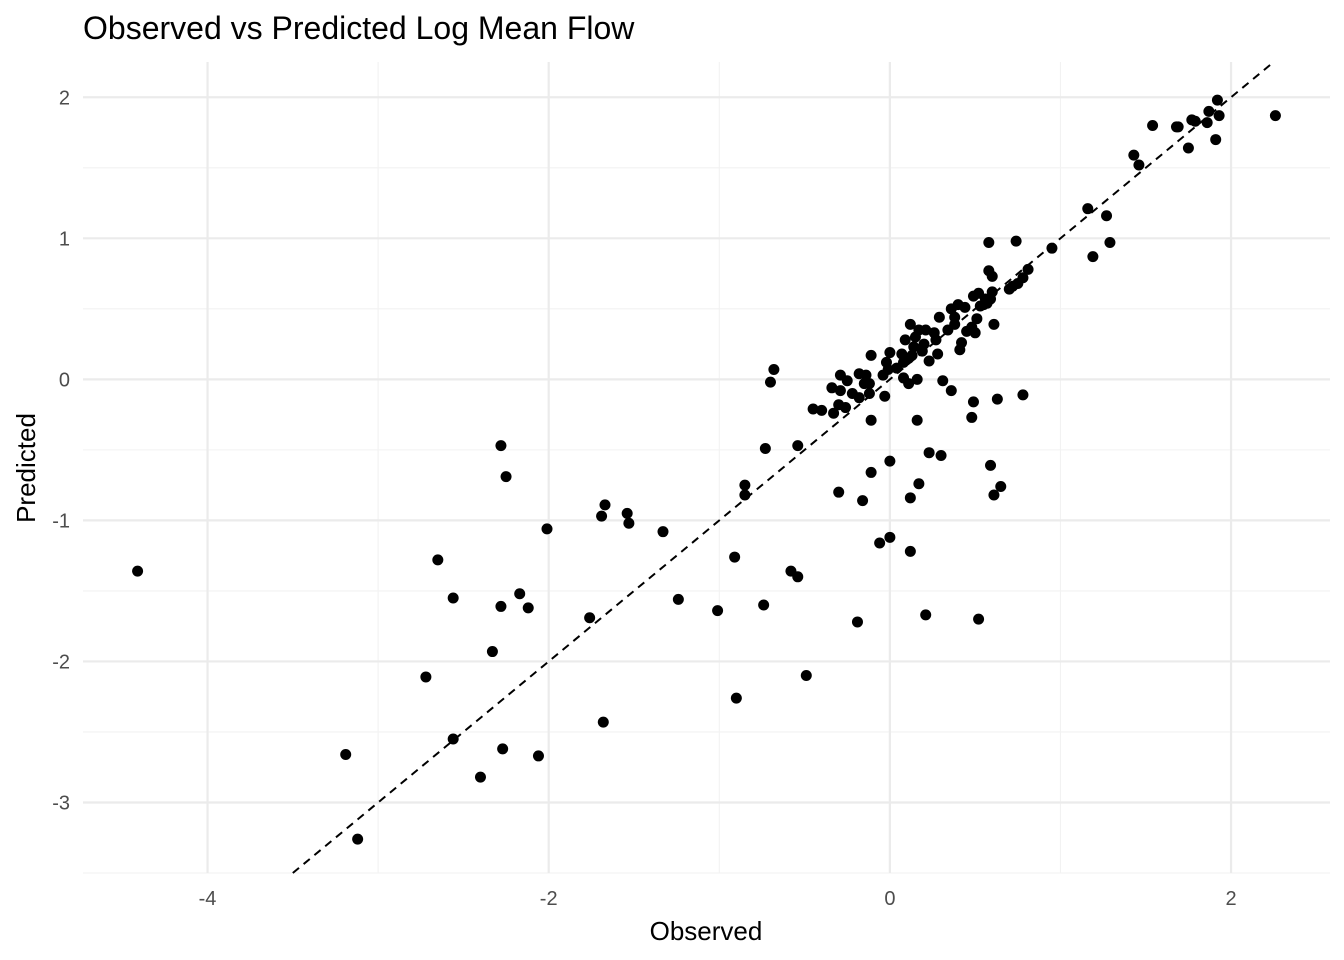 Image resolution: width=1344 pixels, height=960 pixels. I want to click on x-axis-title: Observed, so click(706, 931).